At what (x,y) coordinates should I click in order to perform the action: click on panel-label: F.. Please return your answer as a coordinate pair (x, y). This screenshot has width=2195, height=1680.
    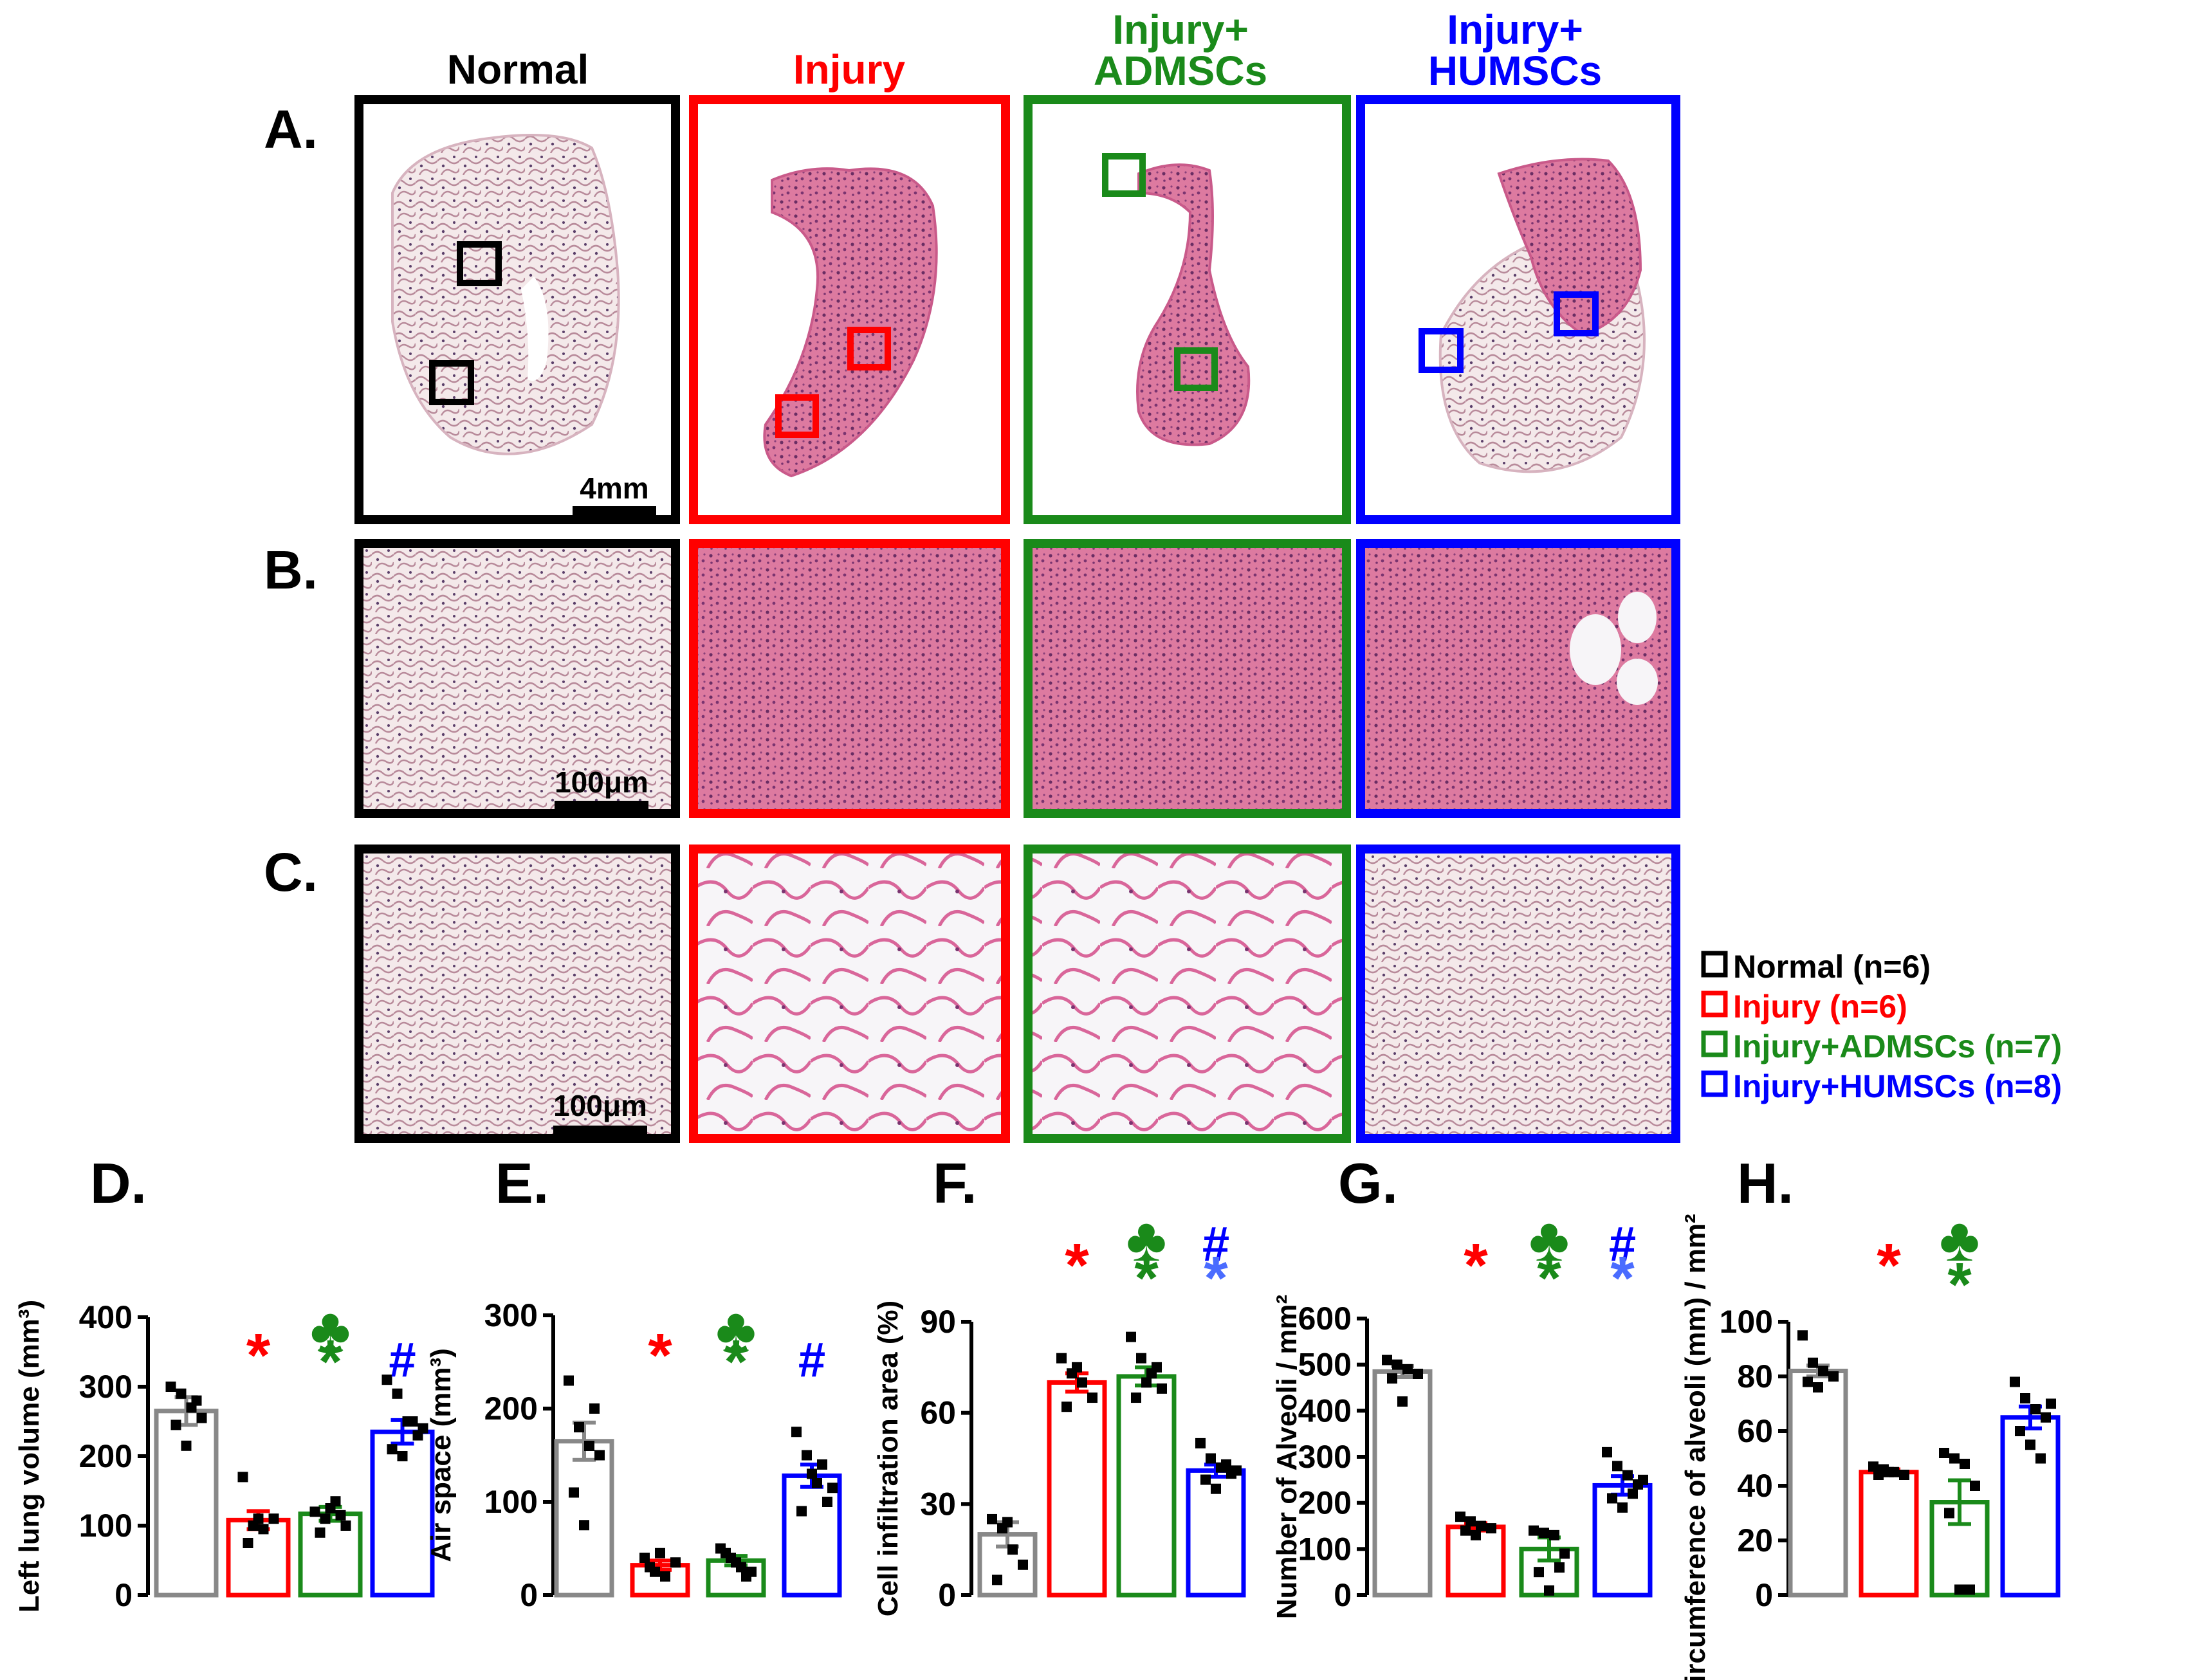
    Looking at the image, I should click on (955, 1183).